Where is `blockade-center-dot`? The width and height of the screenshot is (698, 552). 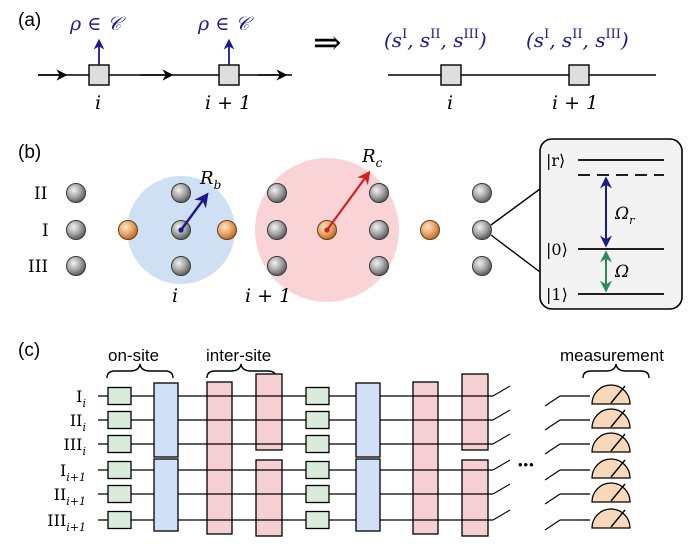
blockade-center-dot is located at coordinates (181, 230).